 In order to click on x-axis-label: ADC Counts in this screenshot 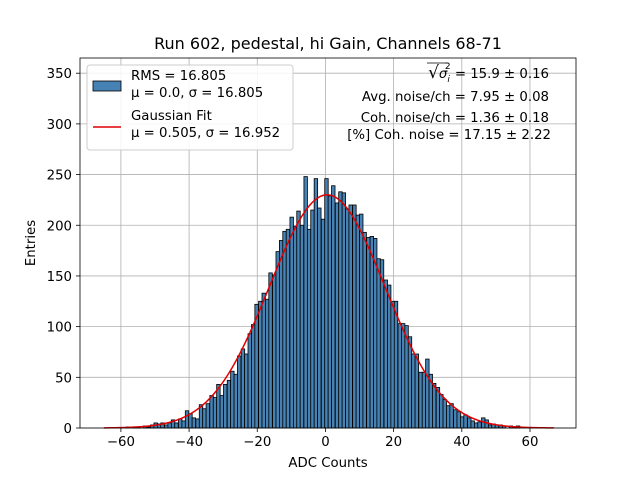, I will do `click(327, 463)`.